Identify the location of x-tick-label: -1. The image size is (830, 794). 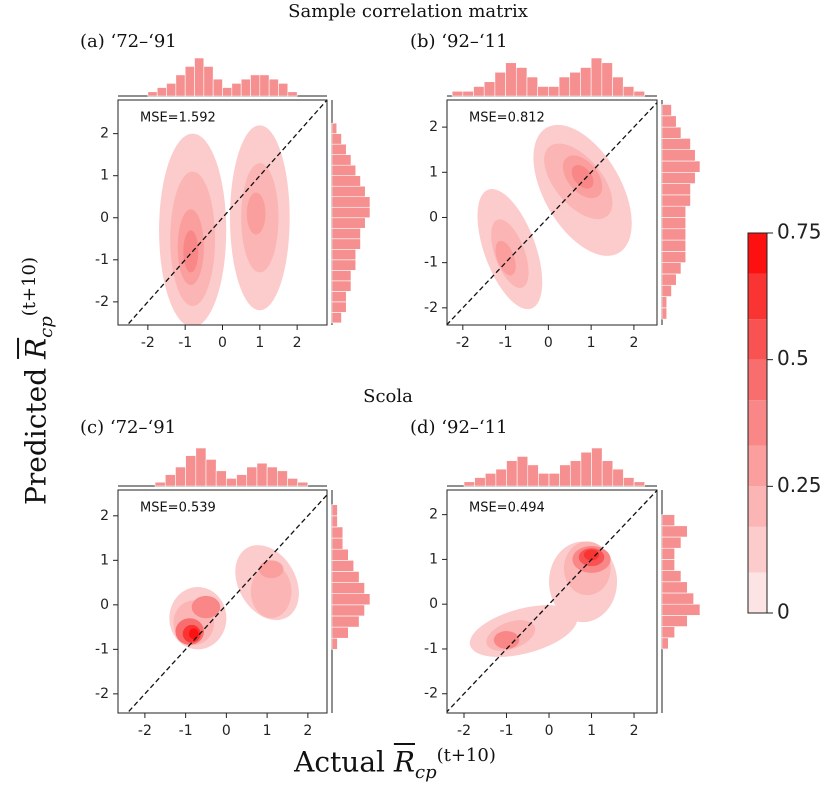
(185, 343).